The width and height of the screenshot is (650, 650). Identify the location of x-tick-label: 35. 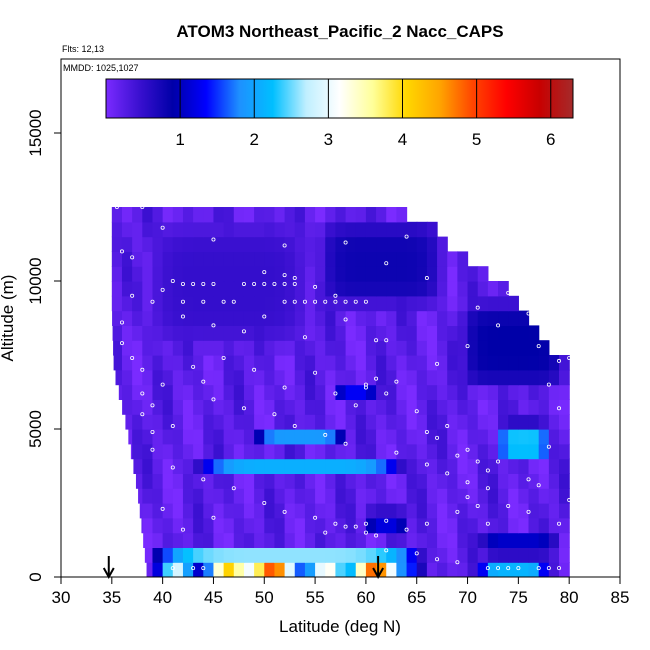
(111, 597).